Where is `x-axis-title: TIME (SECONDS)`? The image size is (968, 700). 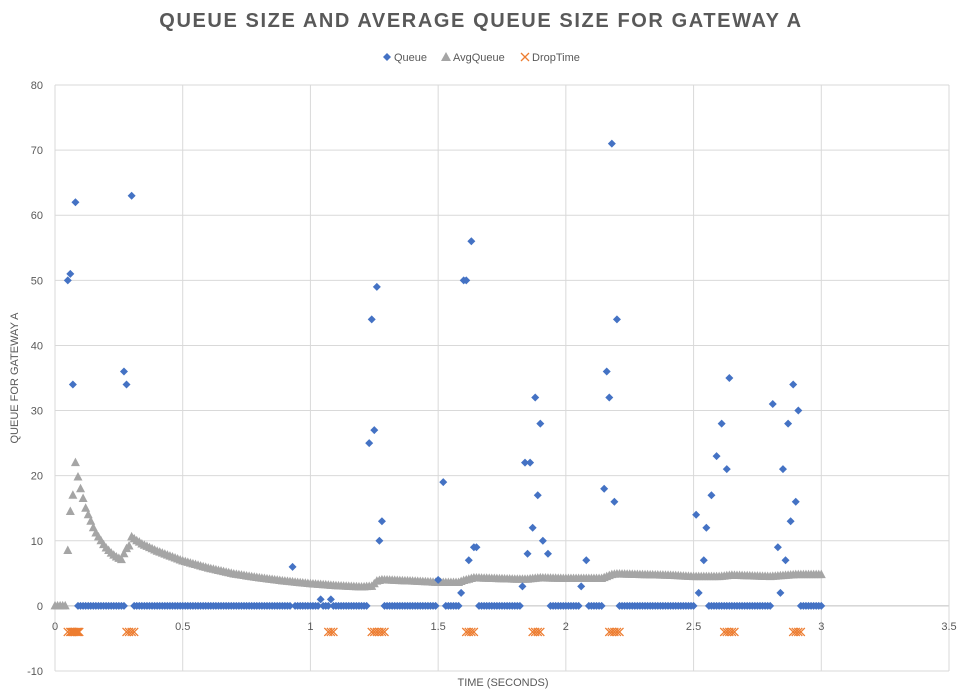 x-axis-title: TIME (SECONDS) is located at coordinates (502, 683).